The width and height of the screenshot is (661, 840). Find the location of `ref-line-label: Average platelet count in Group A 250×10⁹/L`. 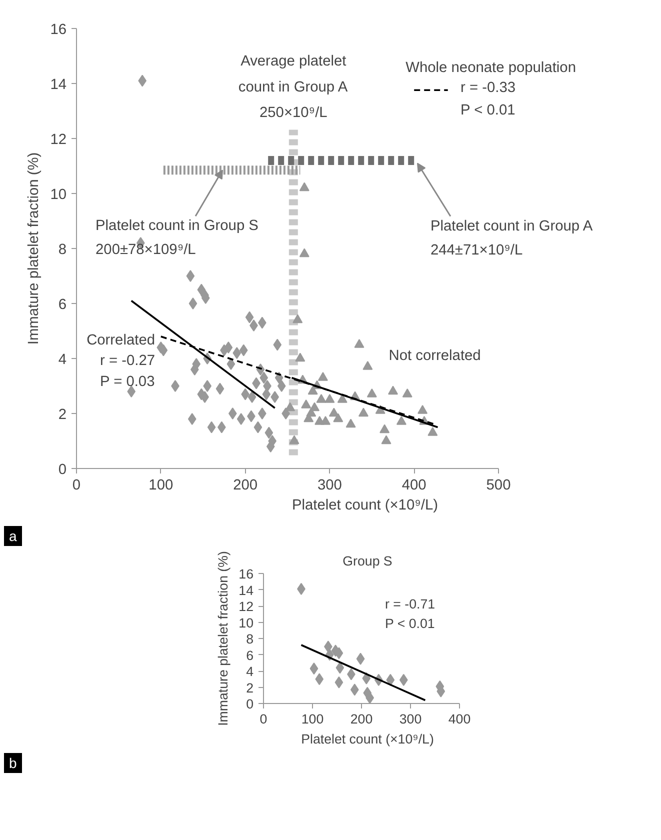

ref-line-label: Average platelet count in Group A 250×10⁹/L is located at coordinates (293, 87).